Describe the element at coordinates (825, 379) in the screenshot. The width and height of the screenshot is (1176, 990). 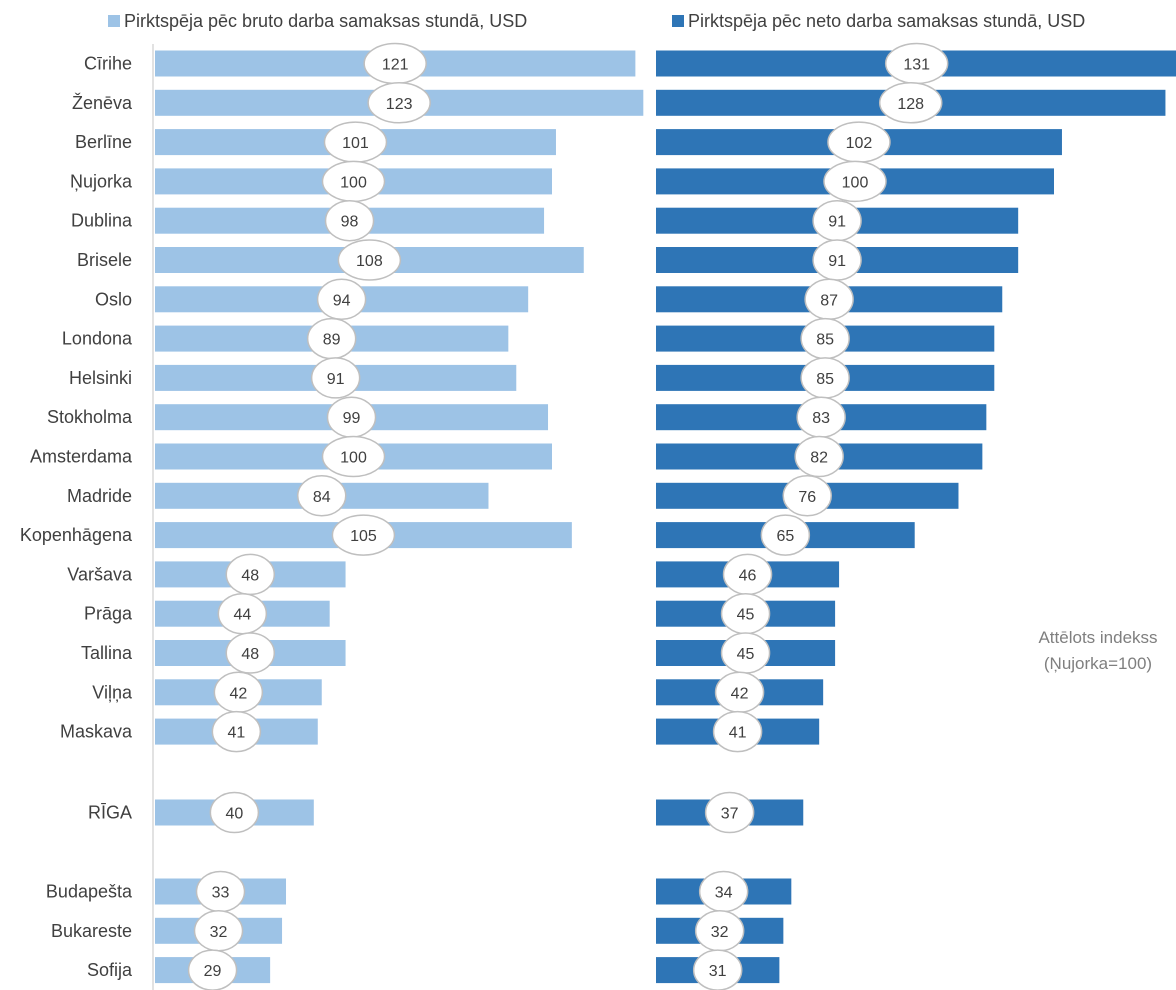
I see `value-label-net-8: 85` at that location.